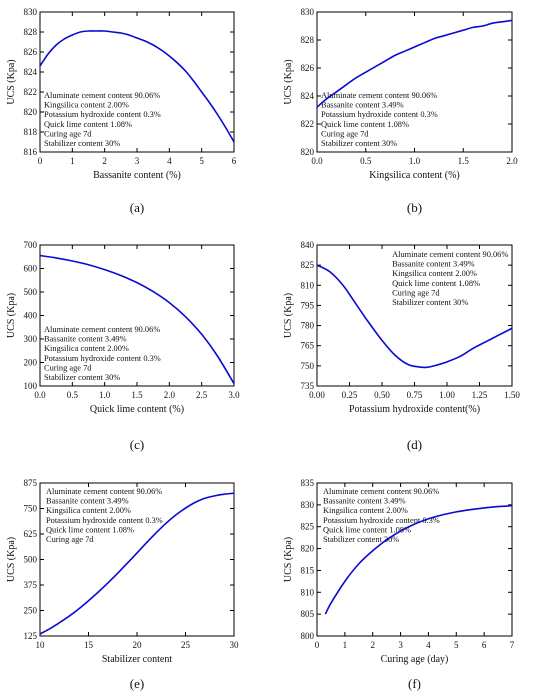  I want to click on y-tick-label: 810, so click(308, 285).